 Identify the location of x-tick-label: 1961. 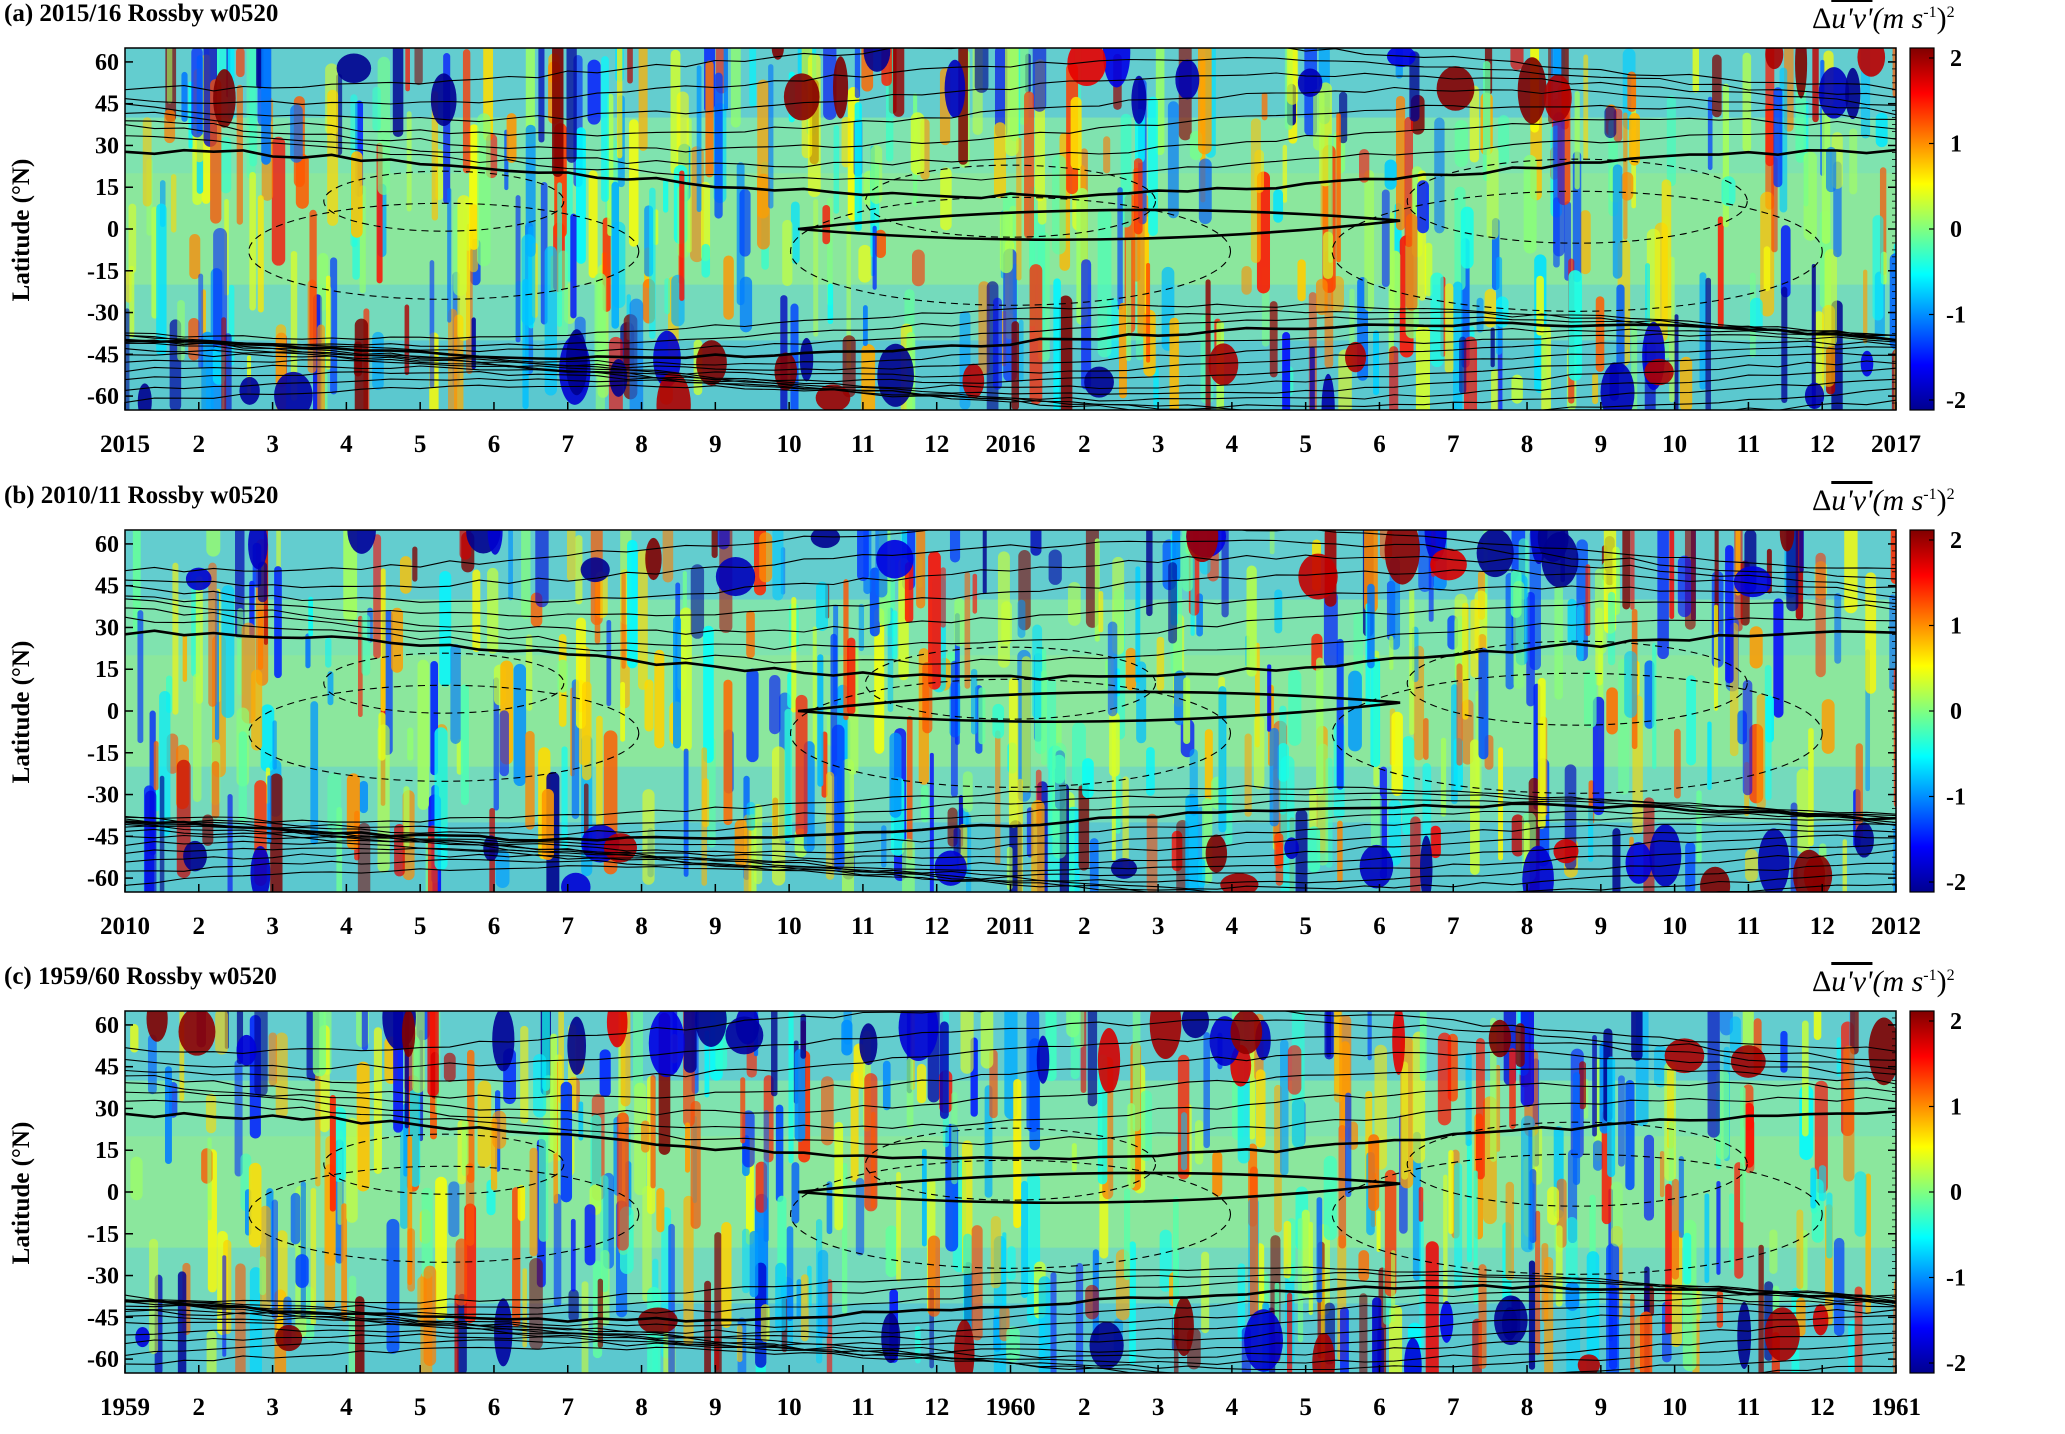
(1896, 1407).